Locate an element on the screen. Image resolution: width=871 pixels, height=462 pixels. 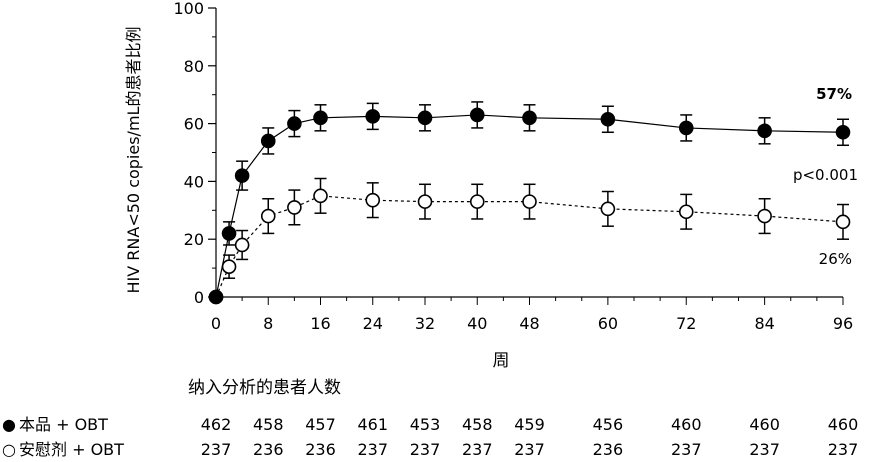
x-tick-label: 16 is located at coordinates (320, 323).